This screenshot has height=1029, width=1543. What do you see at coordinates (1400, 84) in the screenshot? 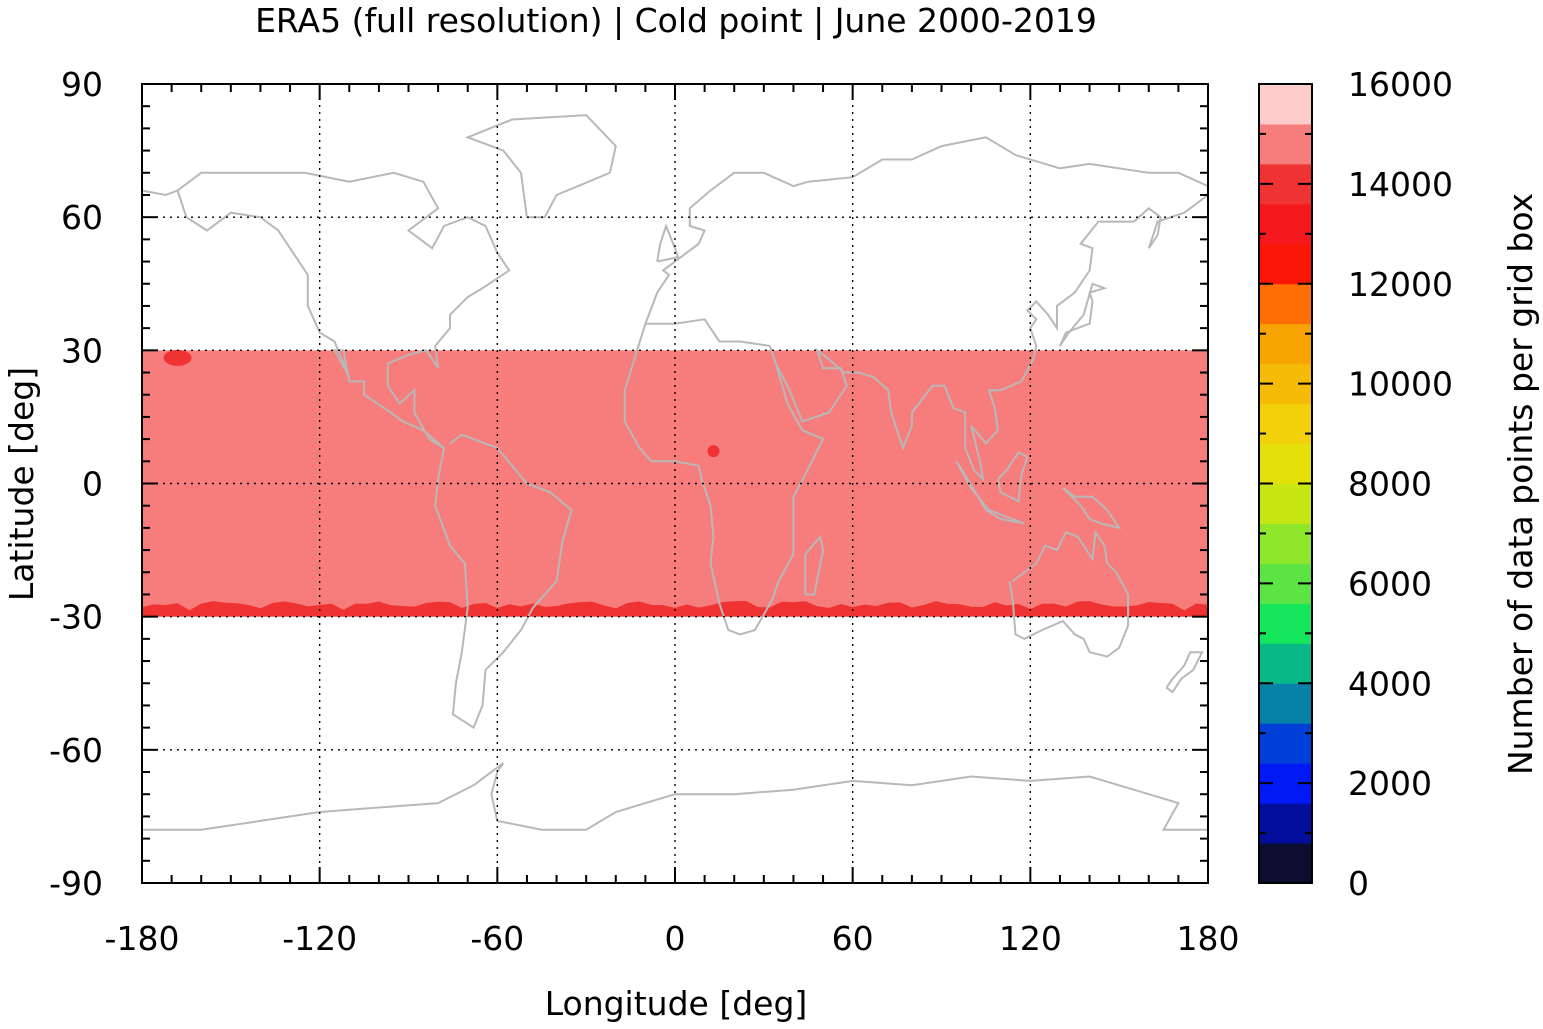
I see `colorbar-tick-label: 16000` at bounding box center [1400, 84].